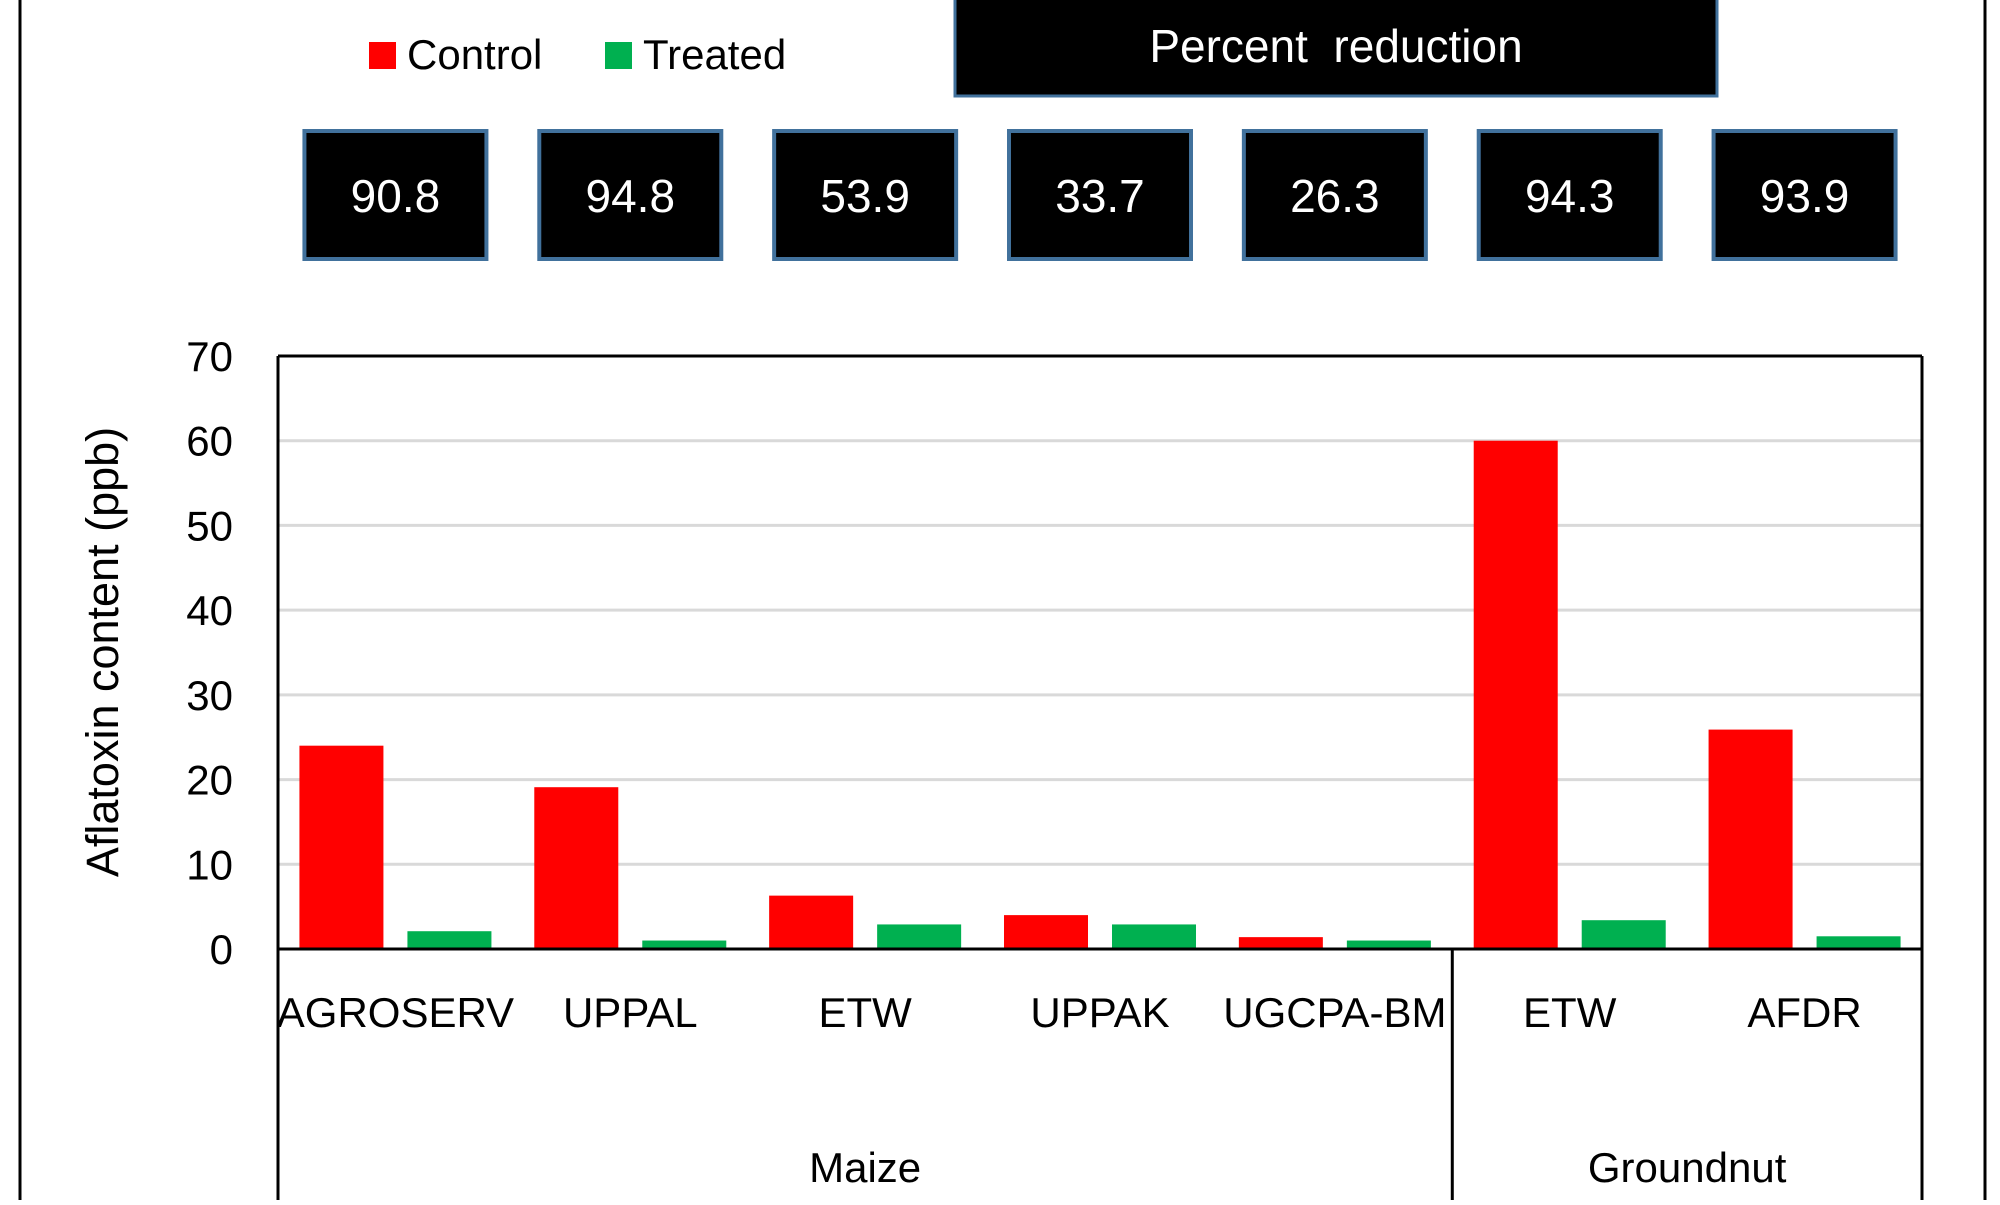 The width and height of the screenshot is (2000, 1205). What do you see at coordinates (1687, 1167) in the screenshot?
I see `group-label-groundnut: Groundnut` at bounding box center [1687, 1167].